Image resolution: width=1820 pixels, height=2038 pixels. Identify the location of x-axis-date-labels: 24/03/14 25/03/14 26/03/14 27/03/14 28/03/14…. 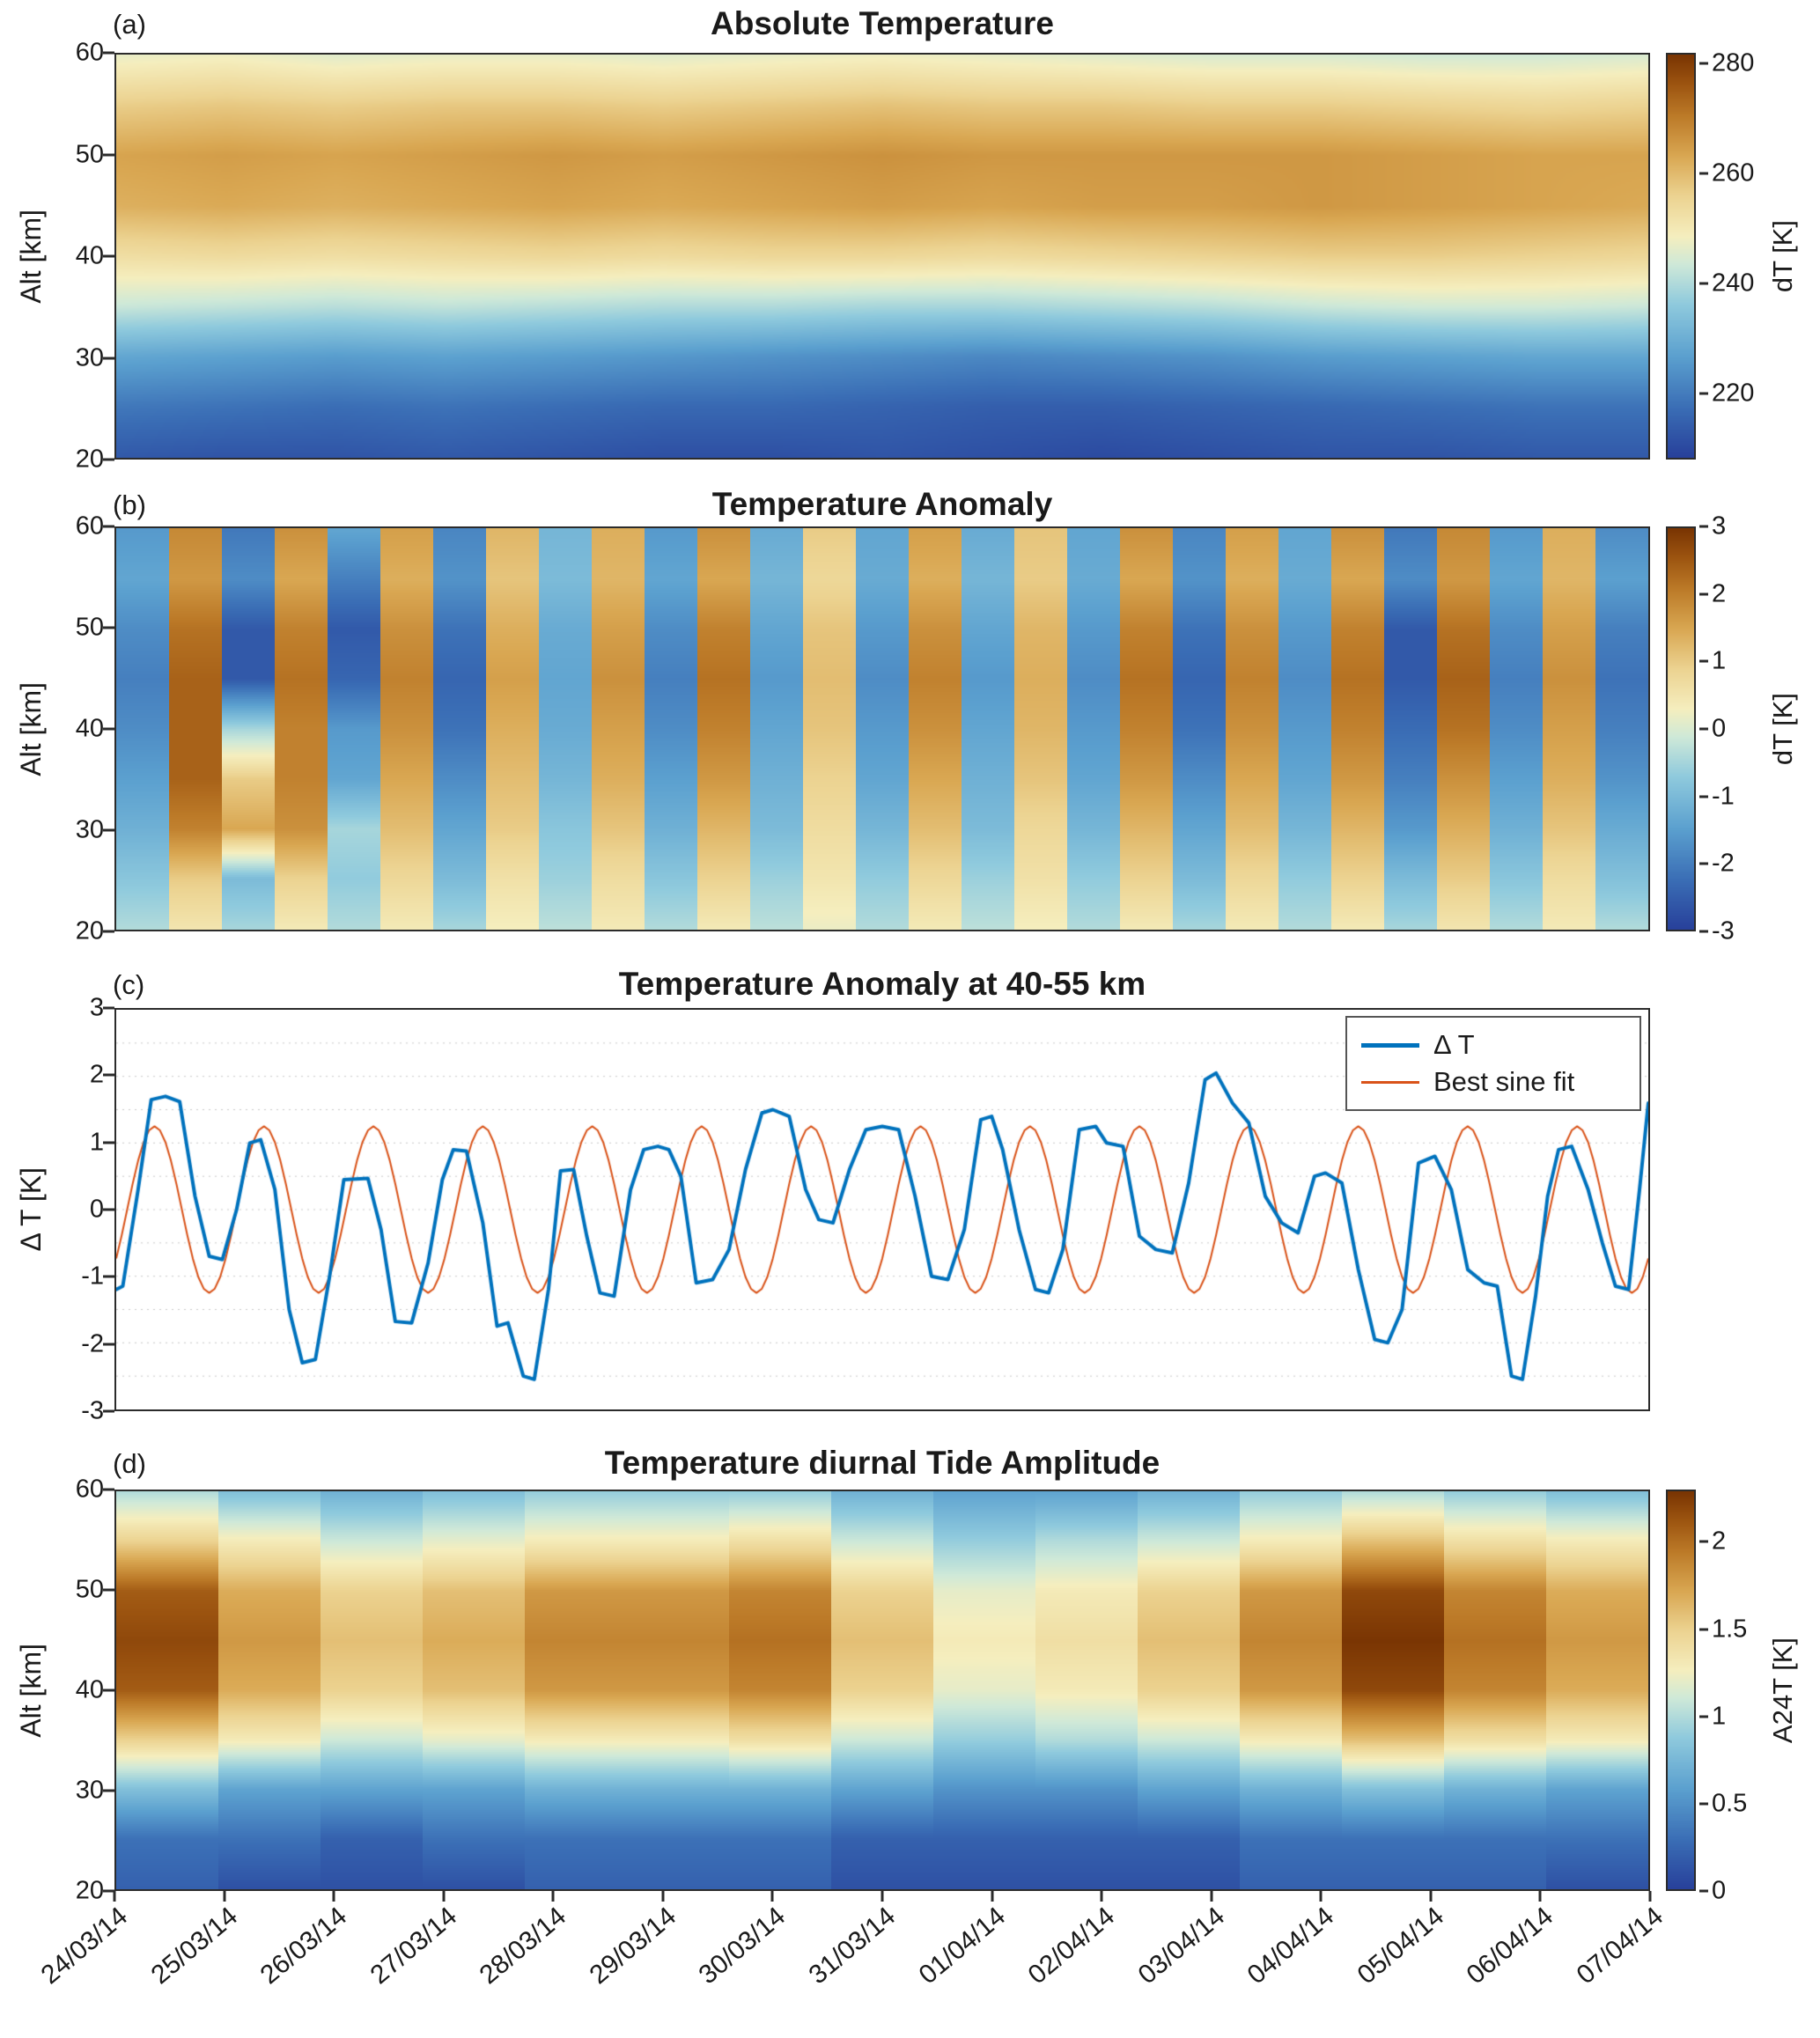
(852, 1965).